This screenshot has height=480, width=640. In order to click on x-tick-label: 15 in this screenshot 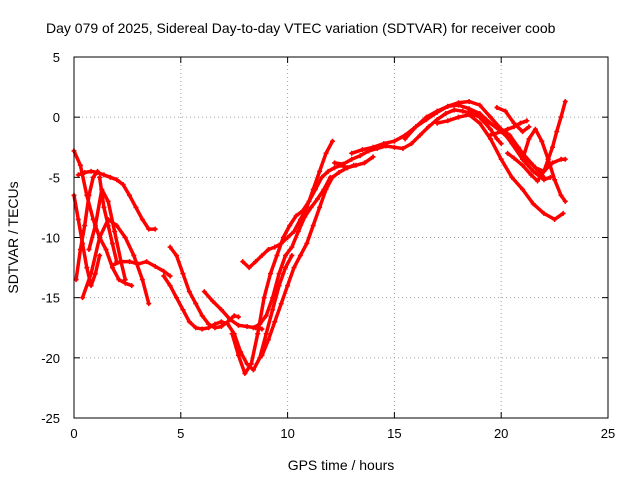, I will do `click(394, 433)`.